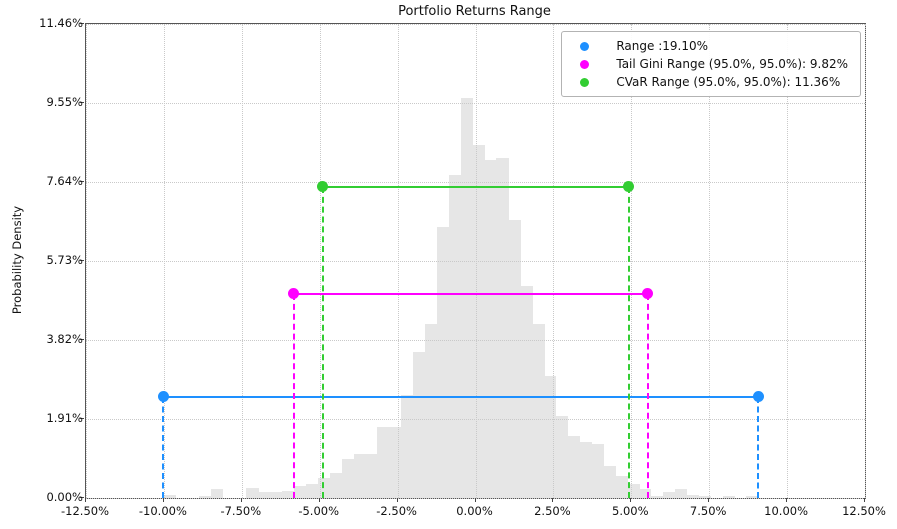 The image size is (897, 529). I want to click on x-tick-label: 0.00%, so click(474, 511).